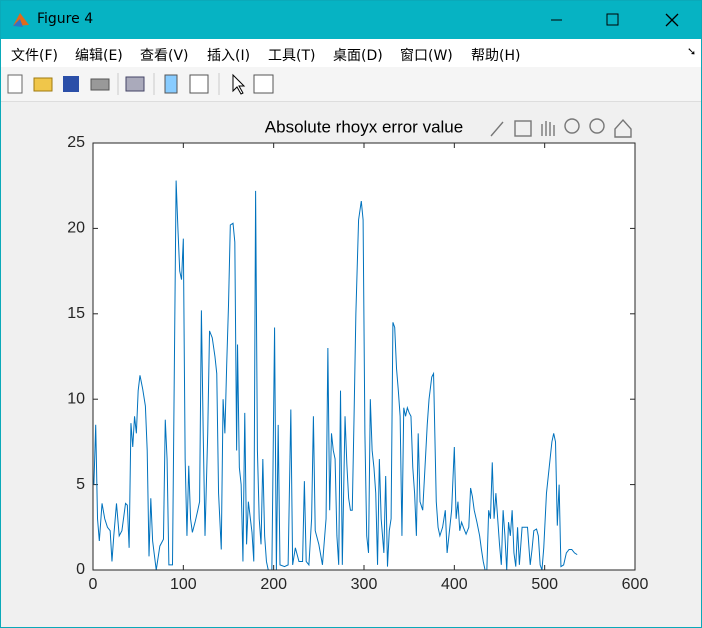  What do you see at coordinates (612, 19) in the screenshot?
I see `maximize` at bounding box center [612, 19].